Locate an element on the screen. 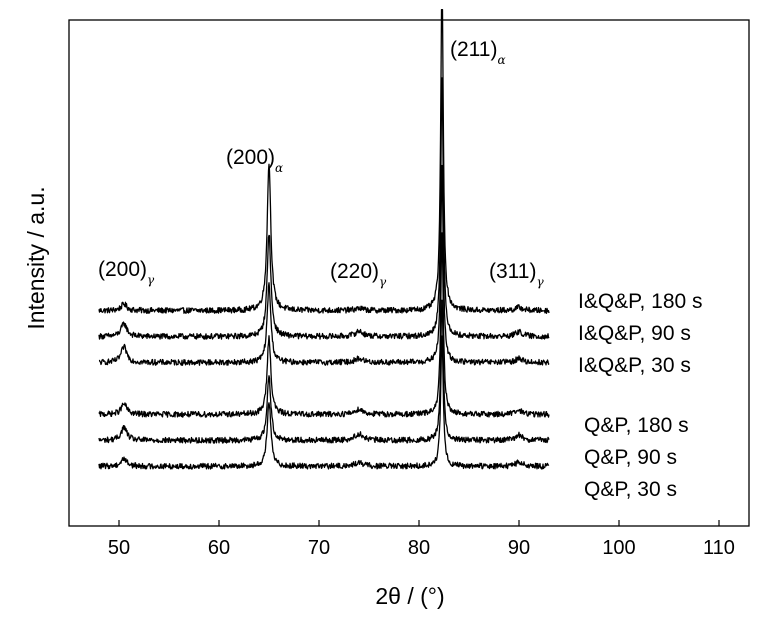 Image resolution: width=768 pixels, height=624 pixels. x-axis-ticks: 50 60 70 80 90 100 110 is located at coordinates (421, 539).